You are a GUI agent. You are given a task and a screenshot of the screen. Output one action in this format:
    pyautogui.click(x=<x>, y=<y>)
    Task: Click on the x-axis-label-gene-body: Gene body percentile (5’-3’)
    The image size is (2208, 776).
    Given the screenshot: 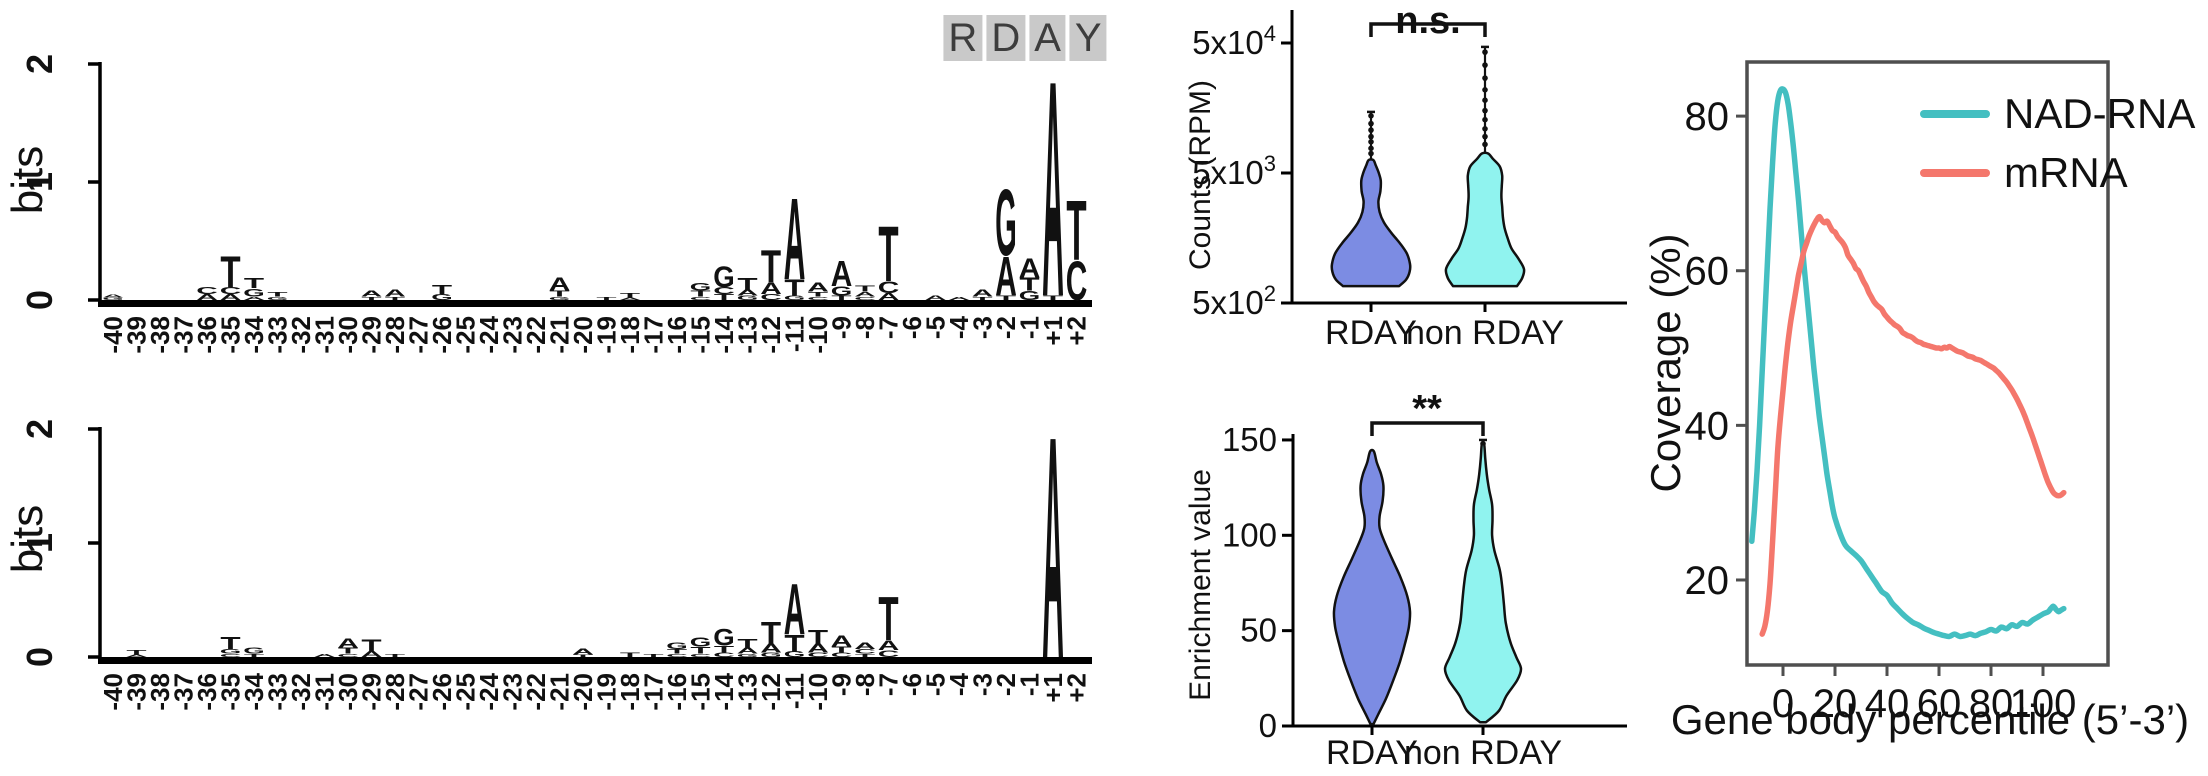 What is the action you would take?
    pyautogui.click(x=1930, y=719)
    